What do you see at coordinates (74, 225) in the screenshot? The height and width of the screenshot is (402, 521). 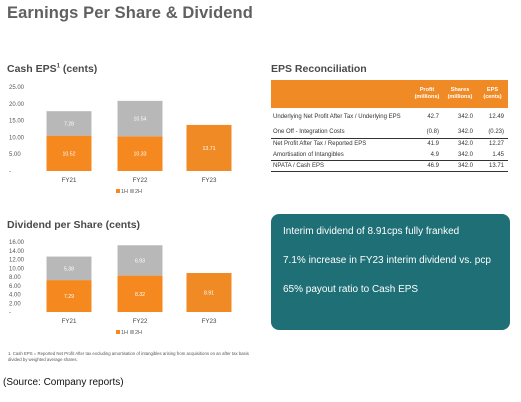 I see `dps-title: Dividend per Share (cents)` at bounding box center [74, 225].